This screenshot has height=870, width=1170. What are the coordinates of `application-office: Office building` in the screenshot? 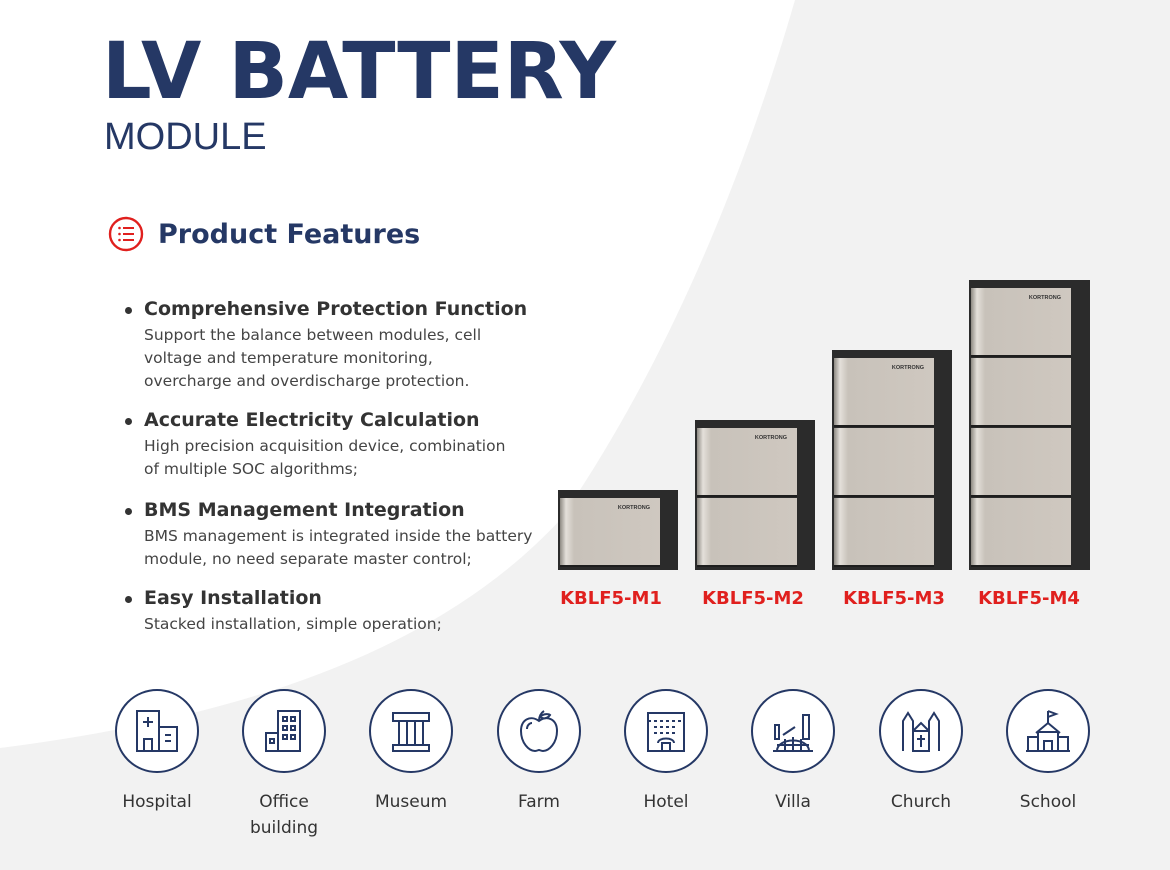 It's located at (284, 765).